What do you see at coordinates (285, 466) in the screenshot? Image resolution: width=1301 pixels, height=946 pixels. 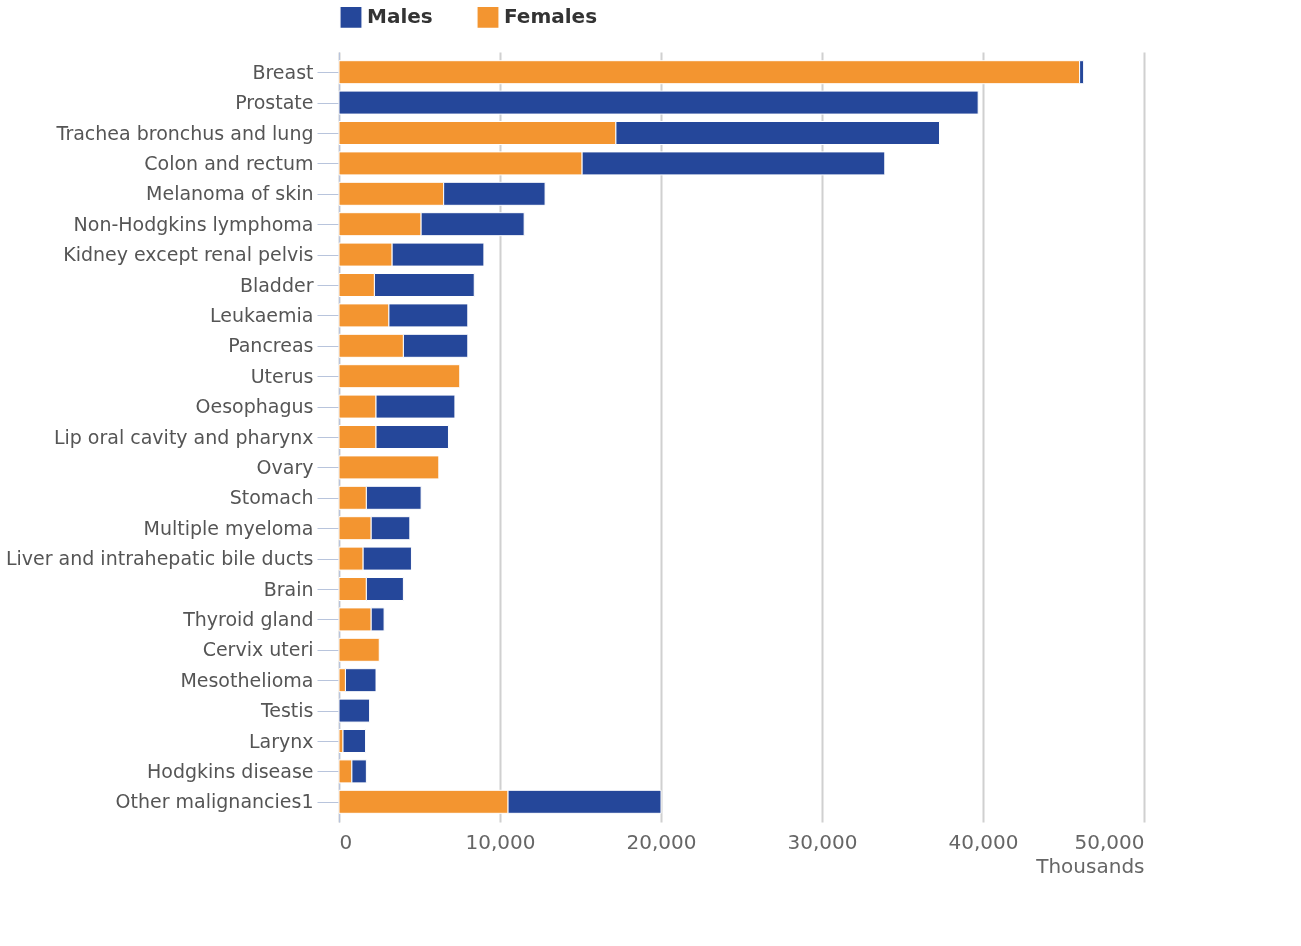 I see `y-tick-label: Ovary` at bounding box center [285, 466].